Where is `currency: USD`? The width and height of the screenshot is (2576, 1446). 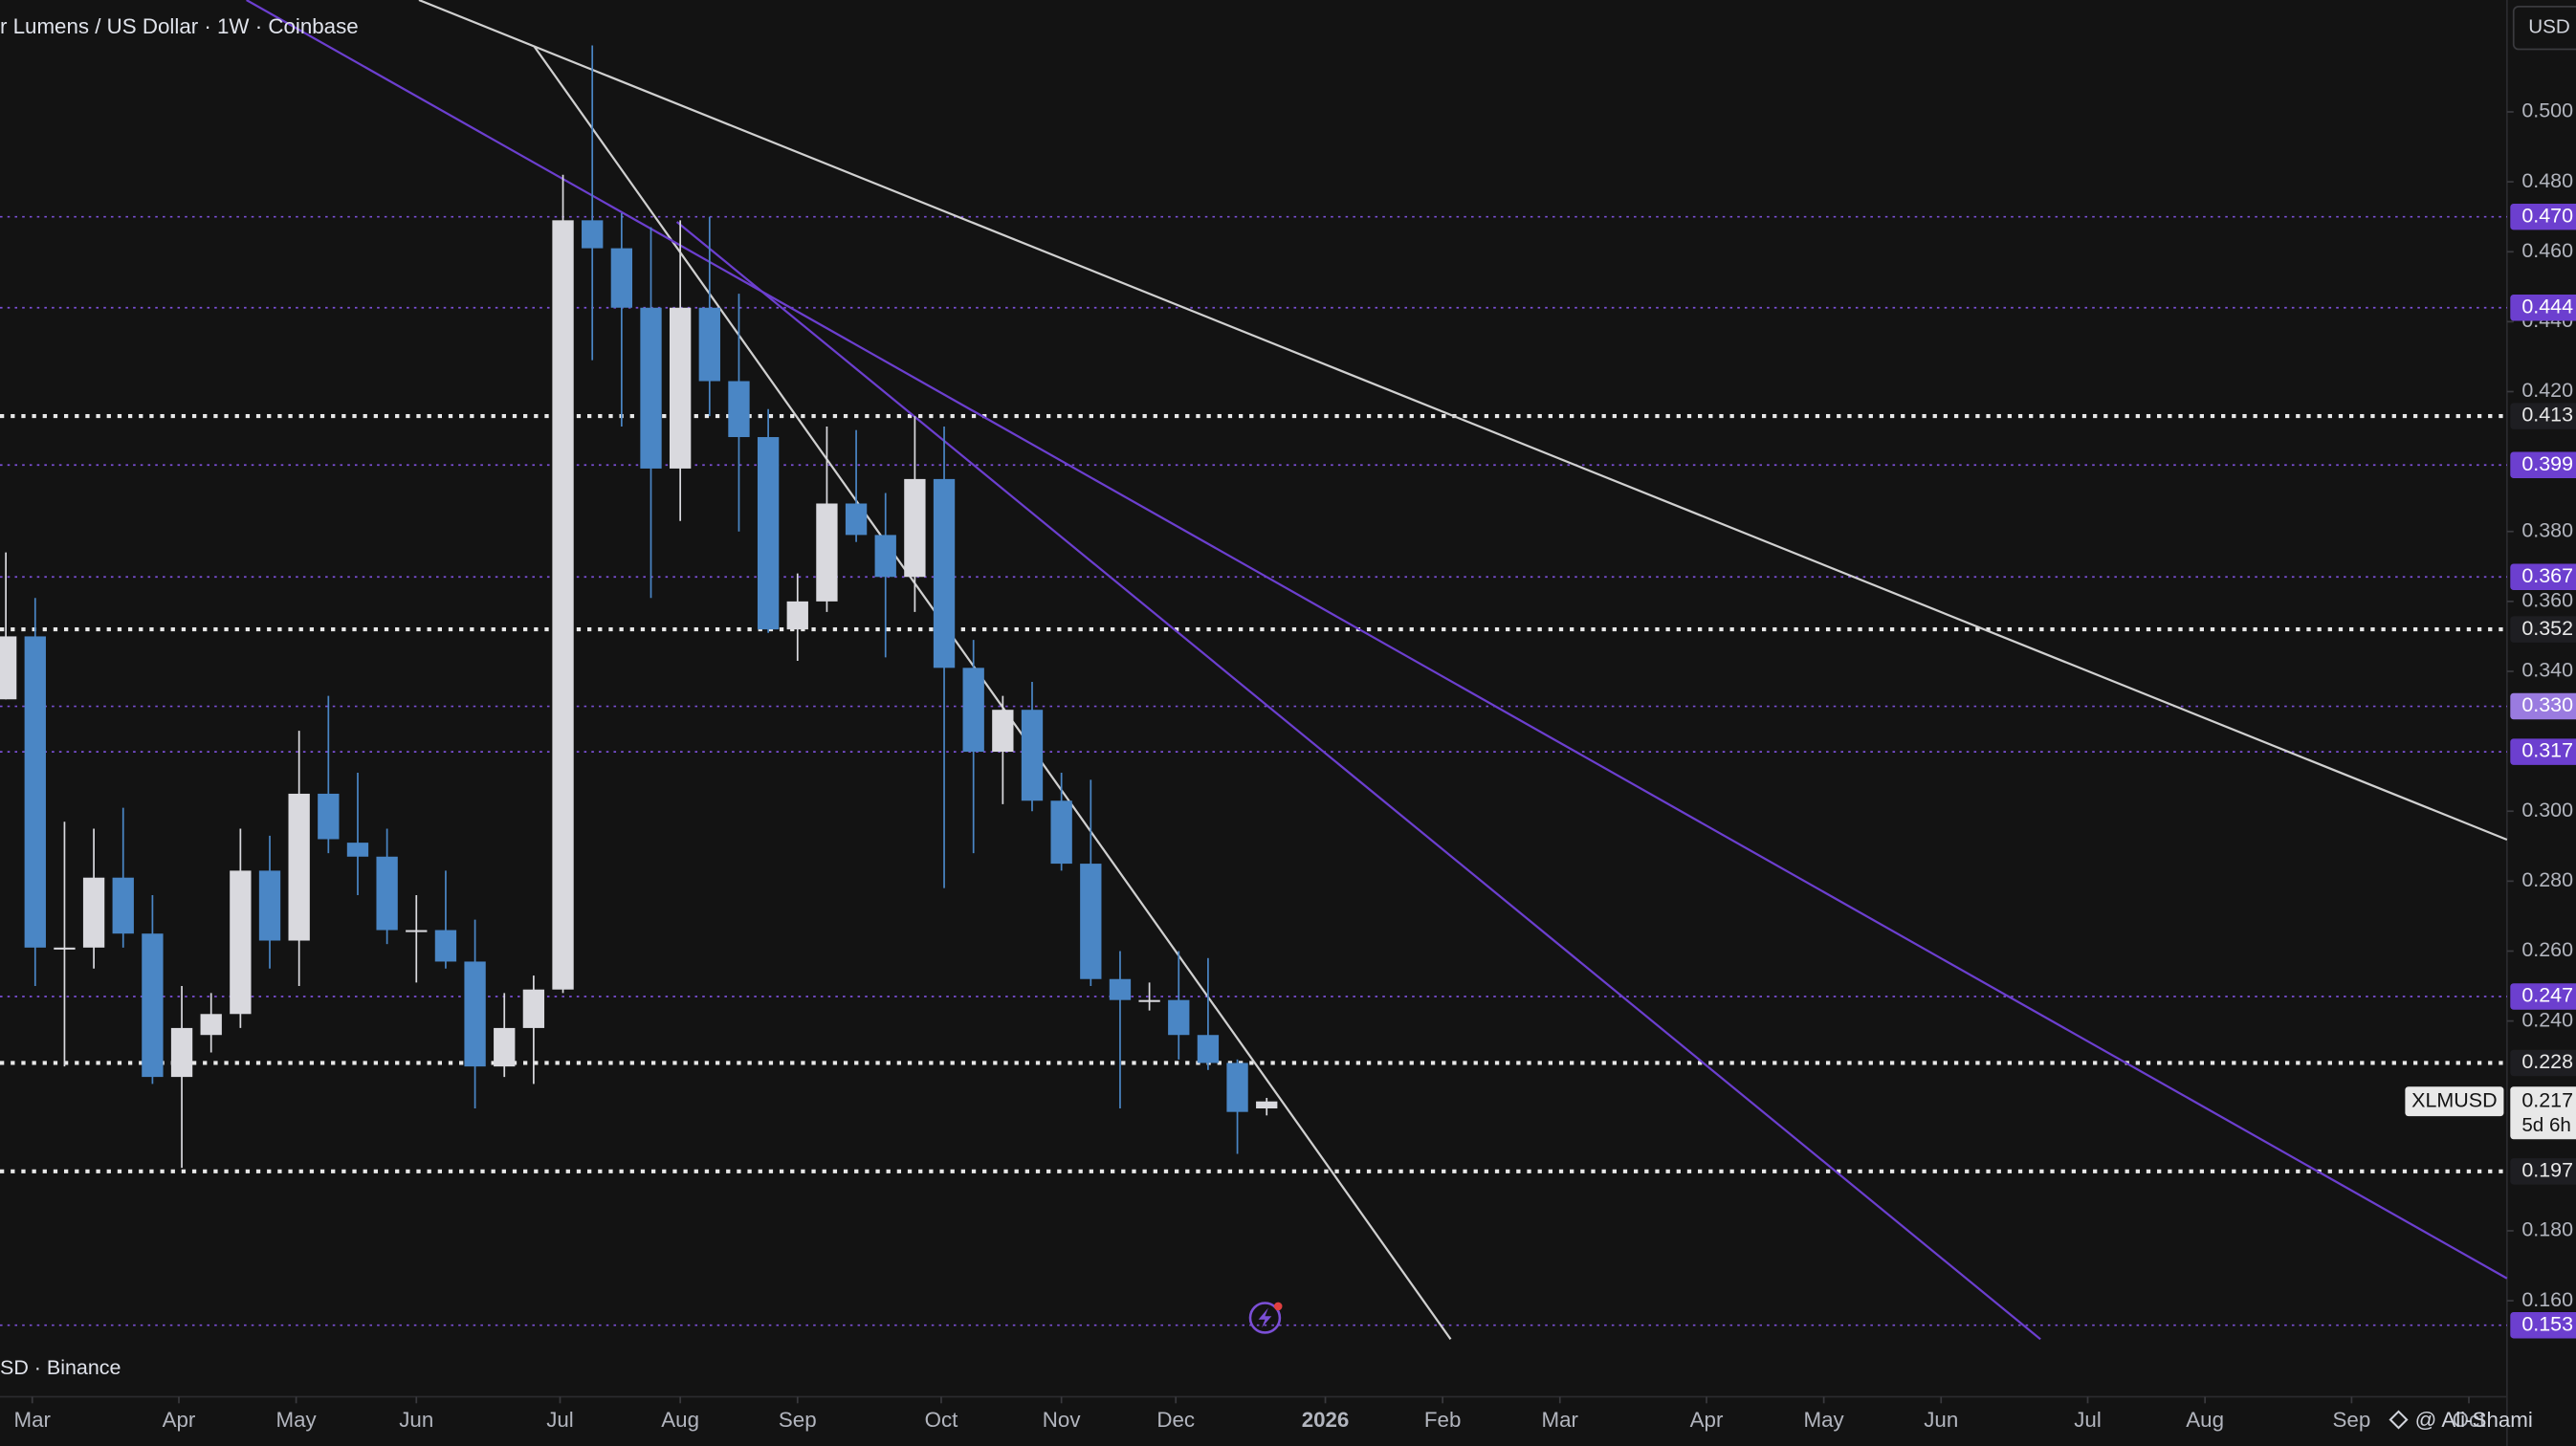 currency: USD is located at coordinates (2549, 27).